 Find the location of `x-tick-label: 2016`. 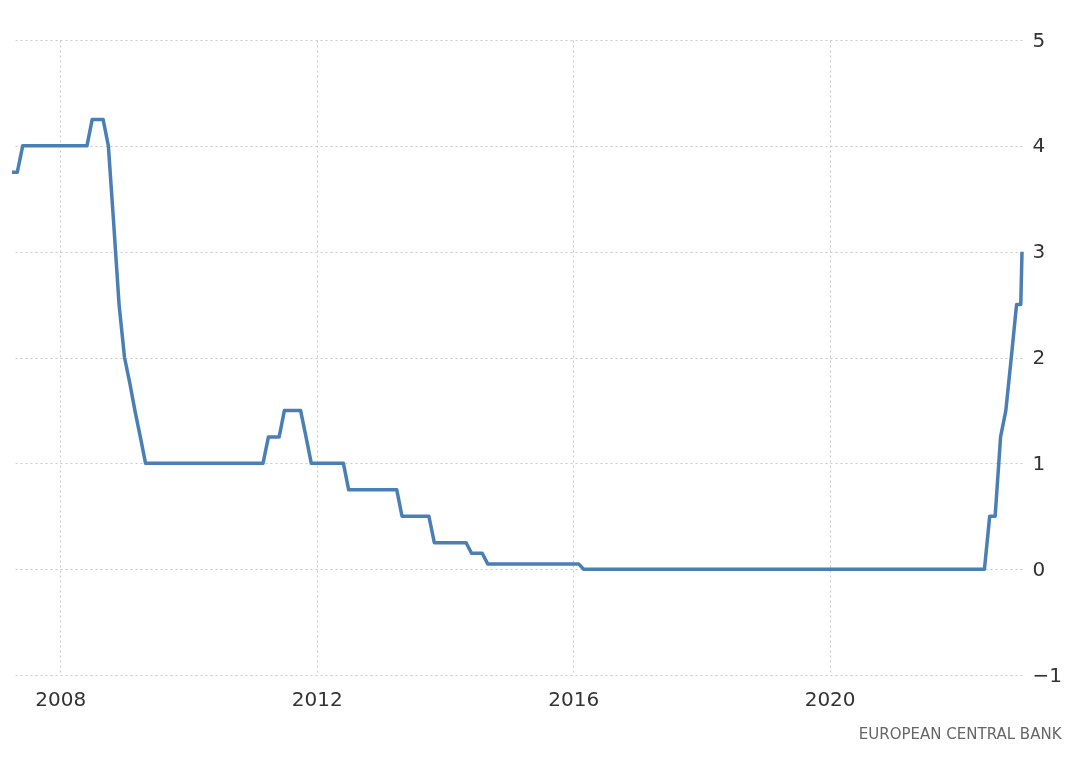

x-tick-label: 2016 is located at coordinates (574, 698).